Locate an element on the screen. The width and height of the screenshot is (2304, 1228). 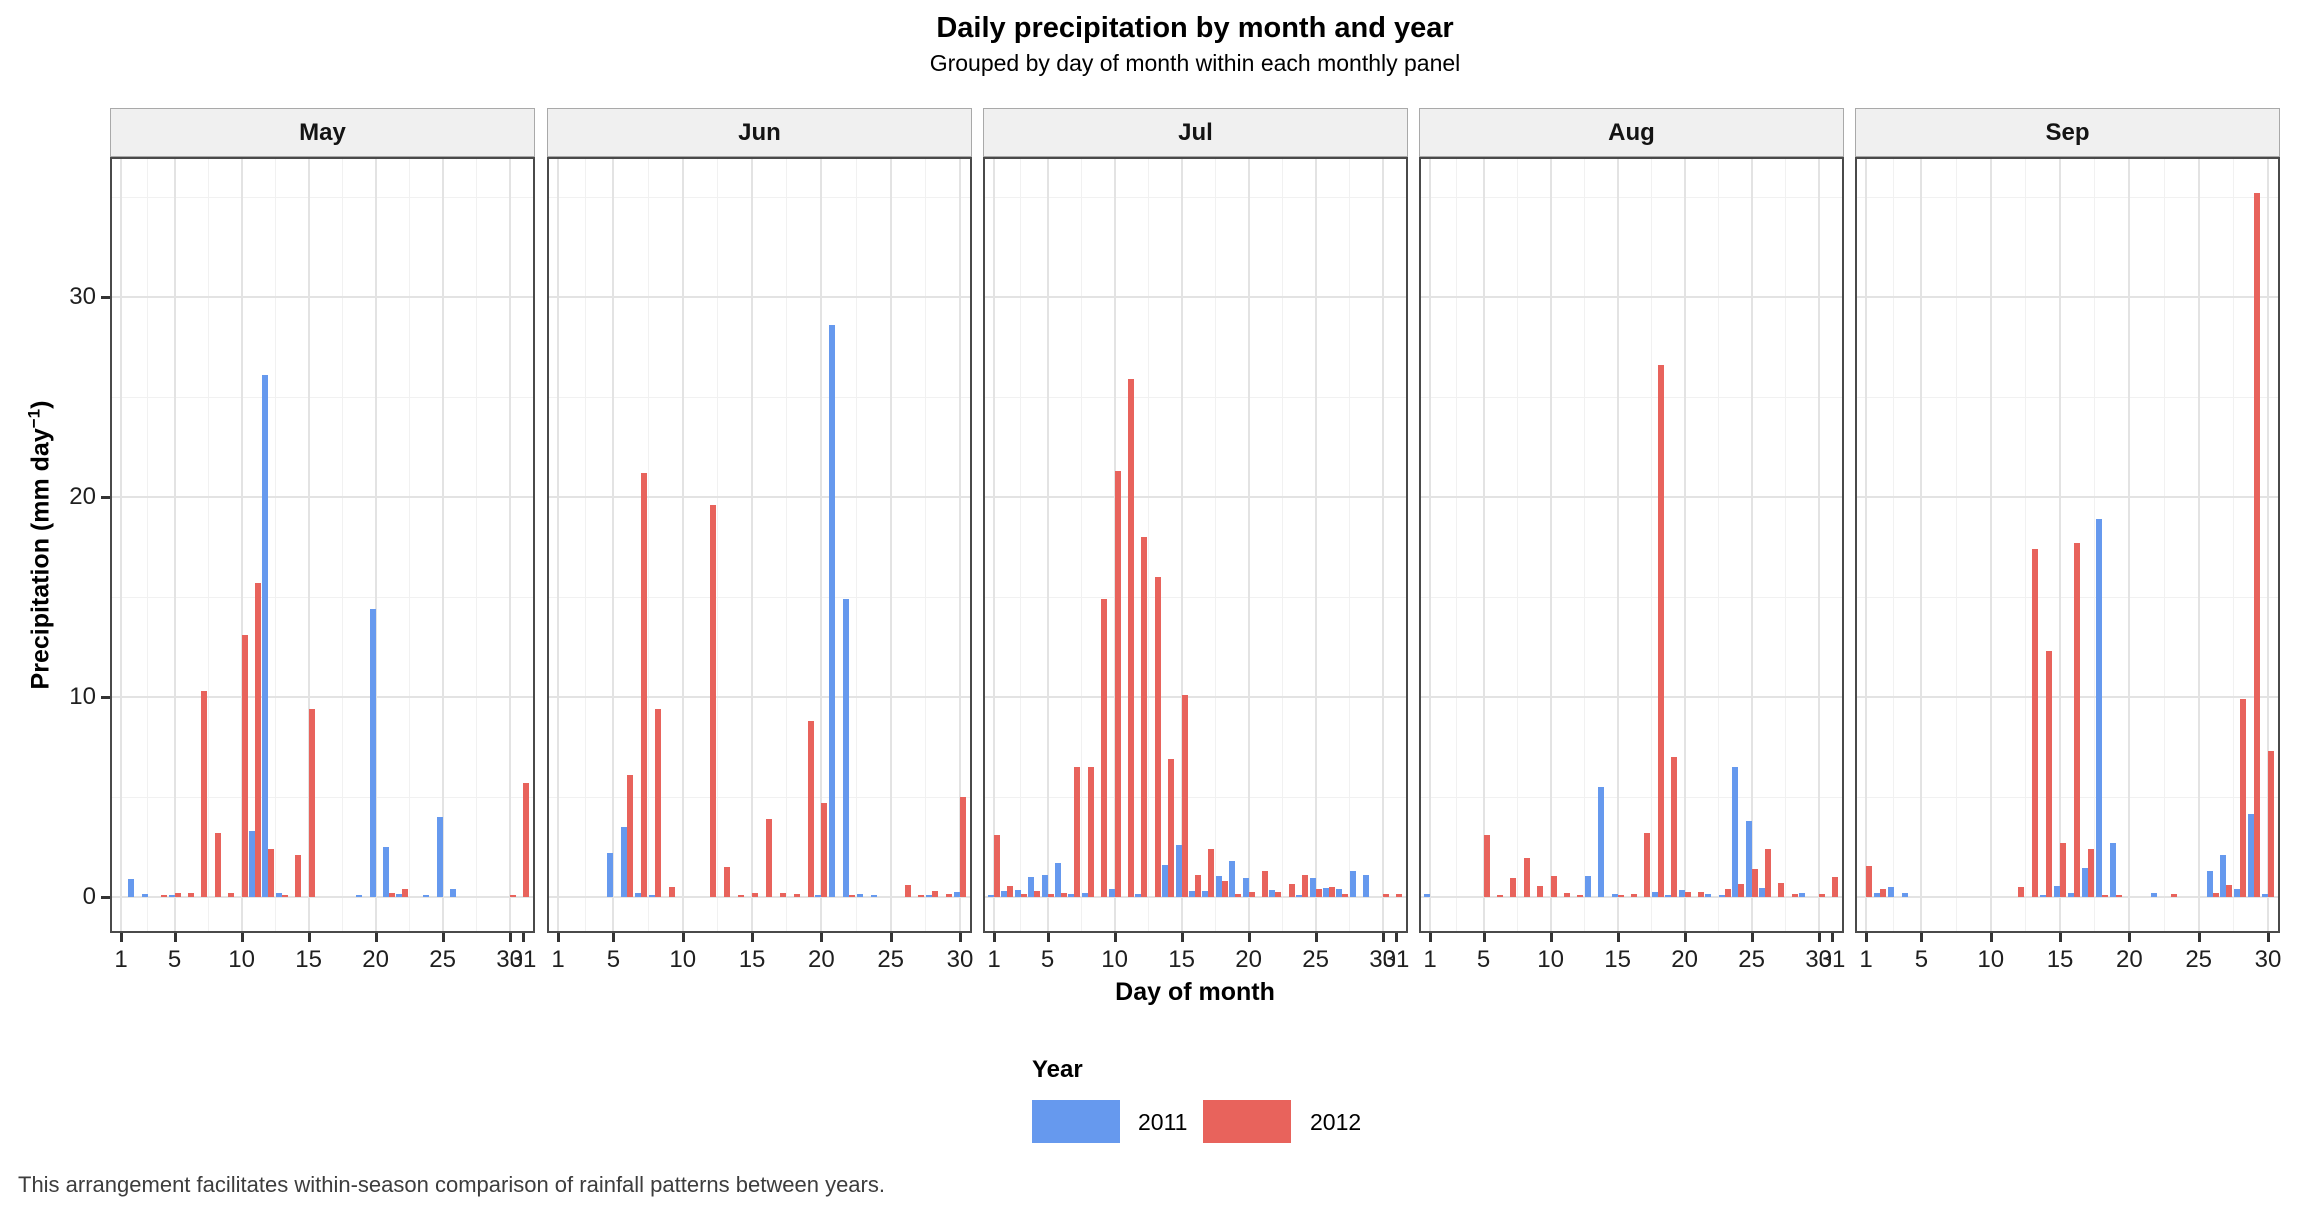
bar-sep-30-2012 is located at coordinates (2271, 824).